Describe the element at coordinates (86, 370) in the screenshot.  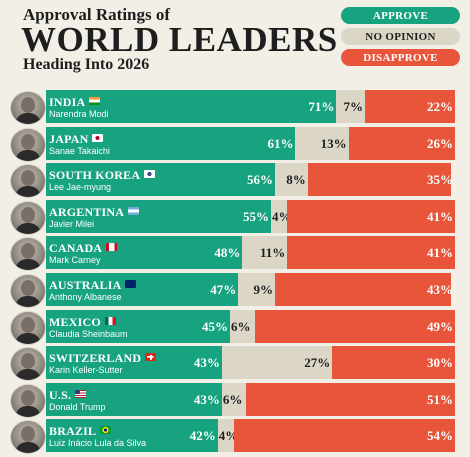
I see `leader-name: Karin Keller-Sutter` at that location.